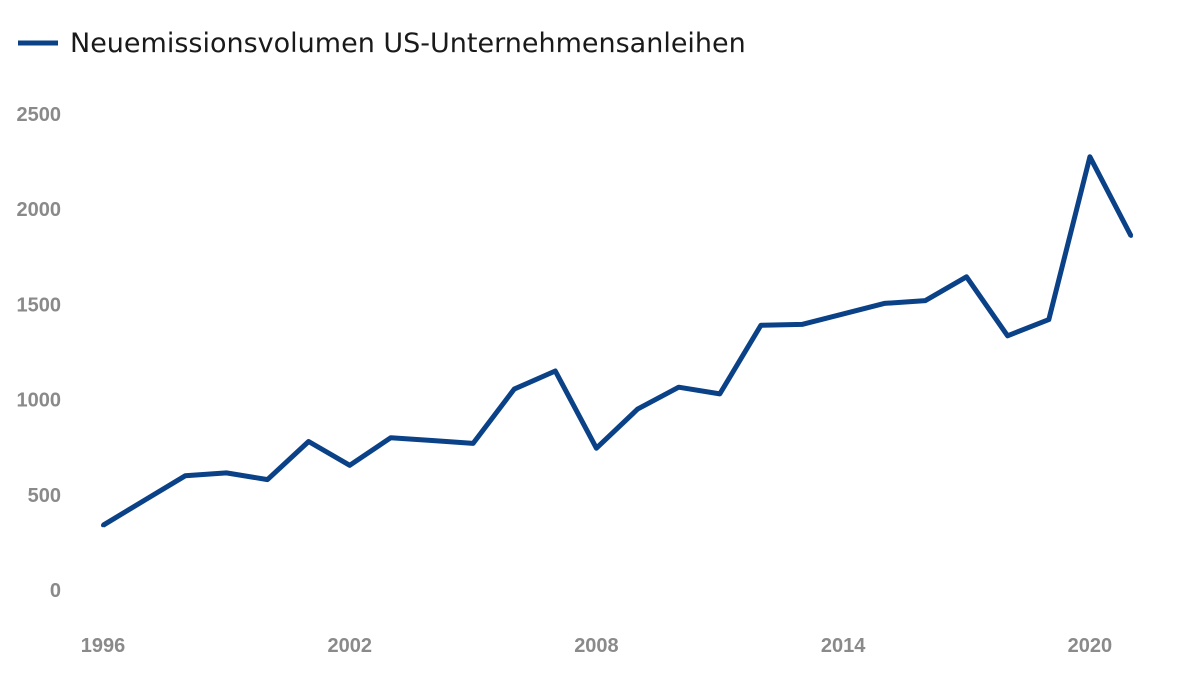 The height and width of the screenshot is (696, 1192). I want to click on x-tick-label: 1996, so click(103, 646).